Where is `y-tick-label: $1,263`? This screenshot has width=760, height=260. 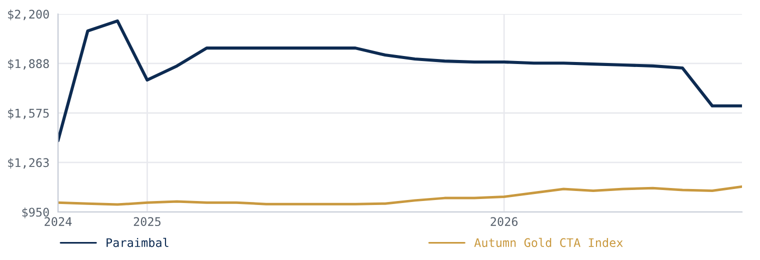 y-tick-label: $1,263 is located at coordinates (28, 163).